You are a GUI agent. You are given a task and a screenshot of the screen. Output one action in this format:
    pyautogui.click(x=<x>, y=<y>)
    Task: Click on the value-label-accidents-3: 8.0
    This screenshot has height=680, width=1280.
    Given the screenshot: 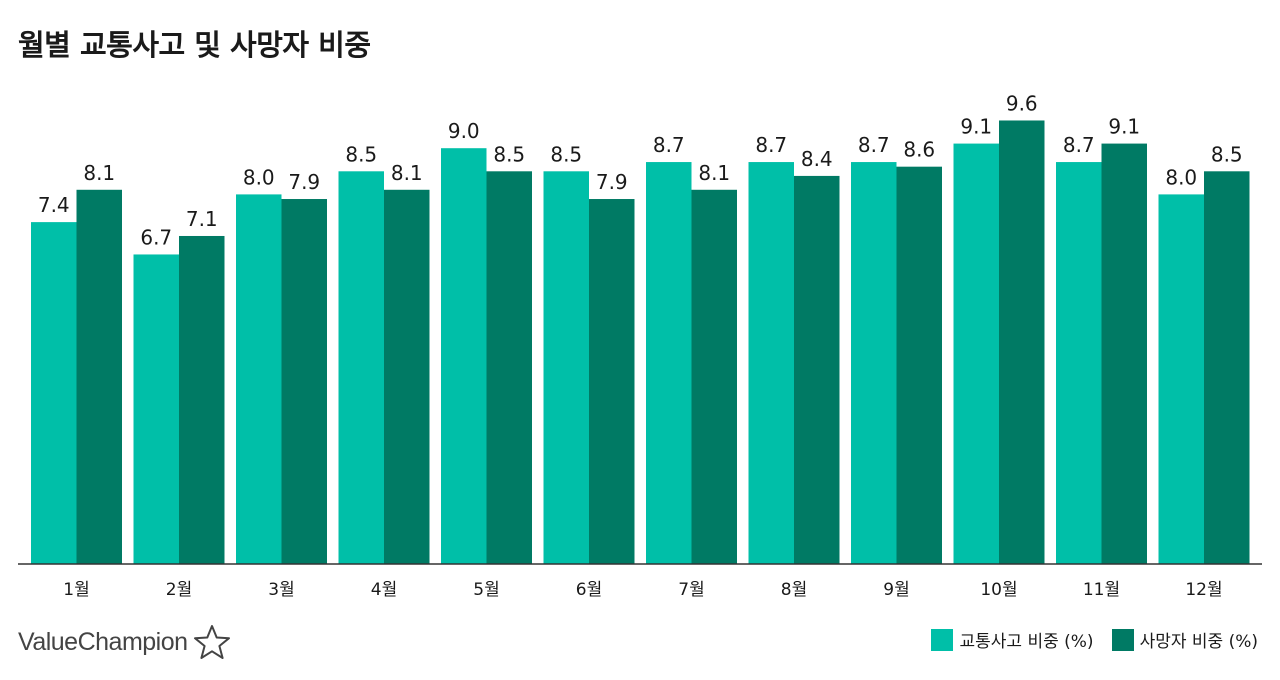 What is the action you would take?
    pyautogui.click(x=259, y=177)
    